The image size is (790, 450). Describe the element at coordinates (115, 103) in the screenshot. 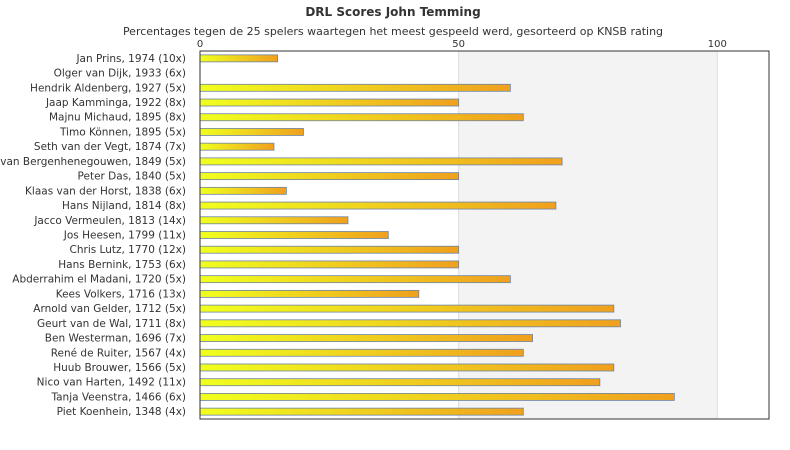

I see `category-label: Jaap Kamminga, 1922 (8x)` at that location.